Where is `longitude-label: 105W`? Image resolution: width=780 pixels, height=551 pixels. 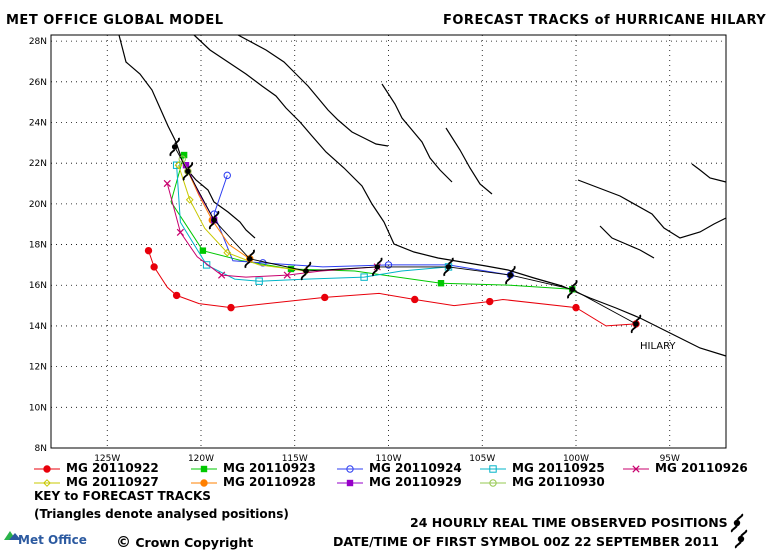 longitude-label: 105W is located at coordinates (482, 459).